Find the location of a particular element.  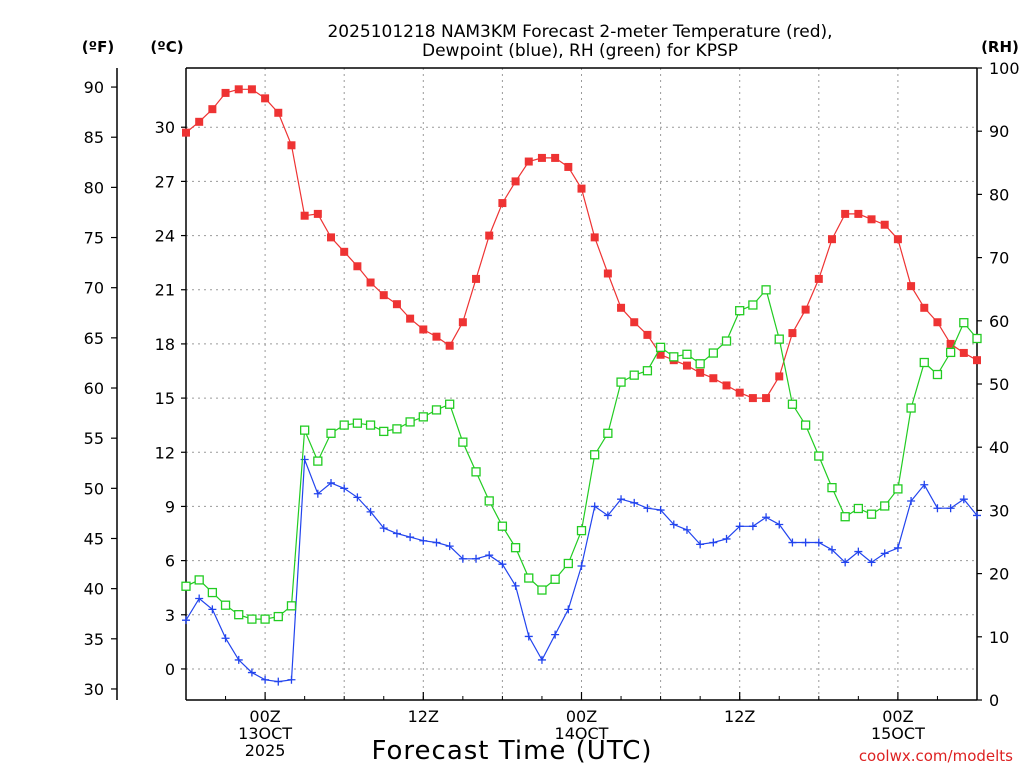

rh-tick-label: 60 is located at coordinates (999, 321).